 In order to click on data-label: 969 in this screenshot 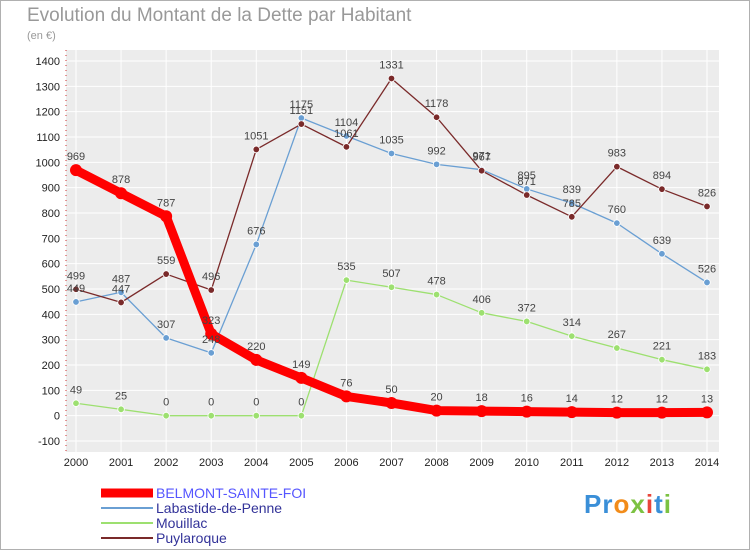, I will do `click(76, 157)`.